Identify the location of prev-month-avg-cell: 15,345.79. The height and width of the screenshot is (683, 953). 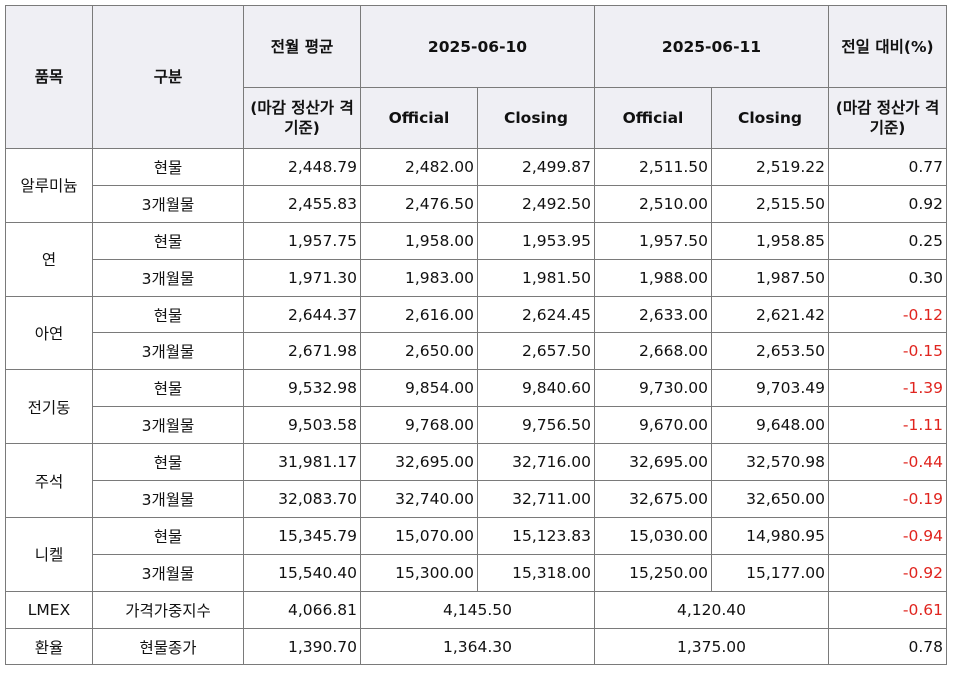
(302, 535).